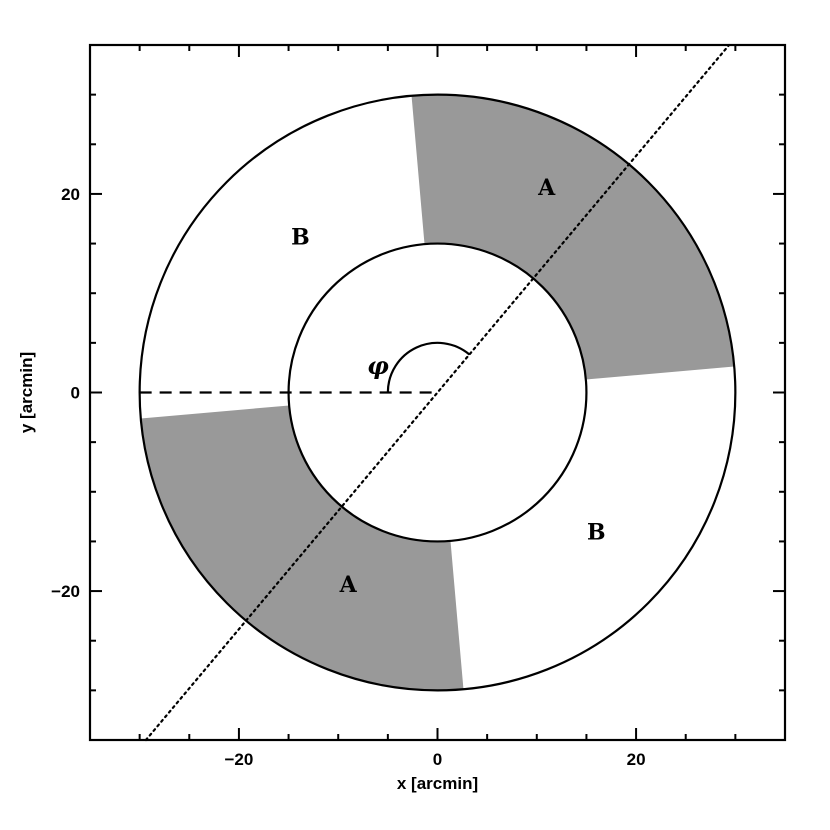 The image size is (830, 830). Describe the element at coordinates (437, 759) in the screenshot. I see `x-tick-label: 0` at that location.